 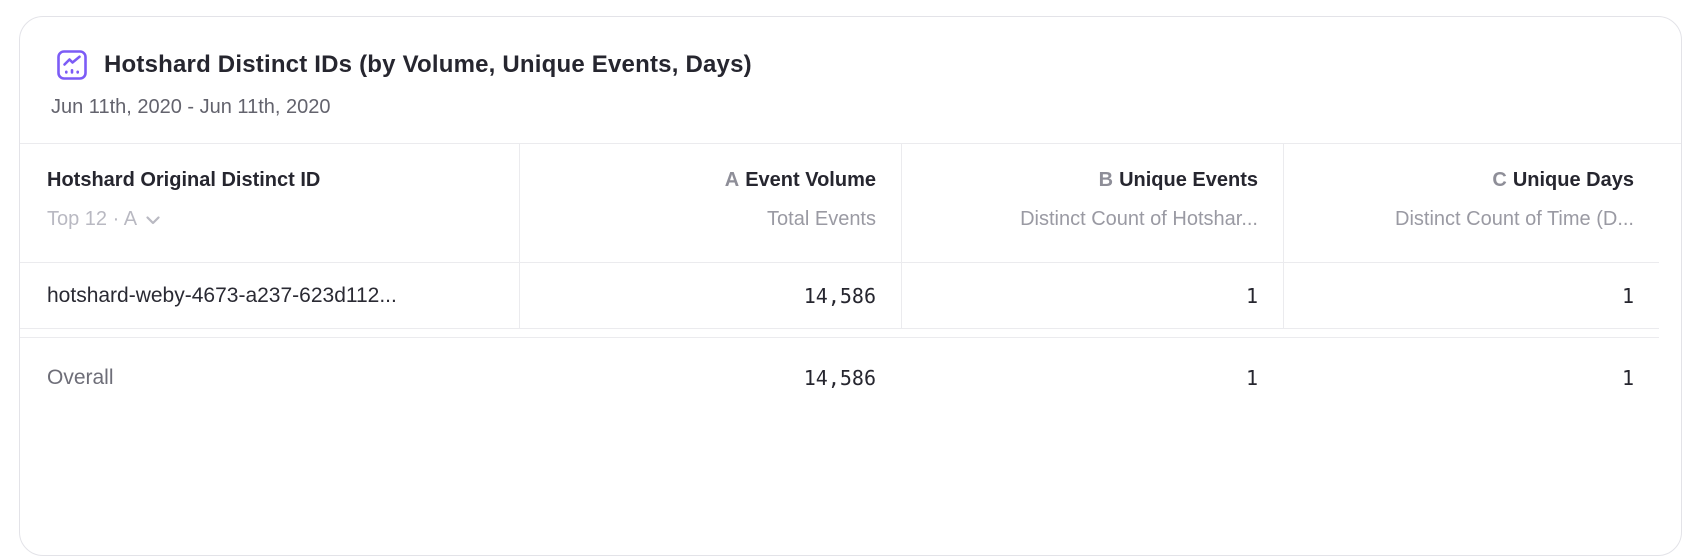 I want to click on overall-row: Overall 14,586 1 1, so click(x=839, y=377).